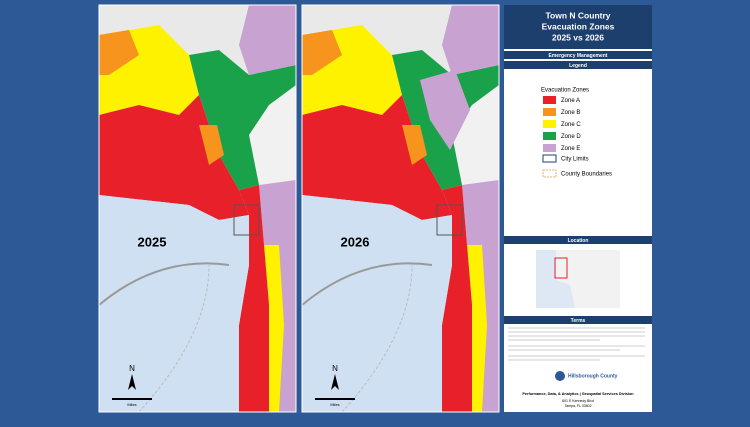 The height and width of the screenshot is (427, 750). Describe the element at coordinates (549, 158) in the screenshot. I see `city-limits-swatch` at that location.